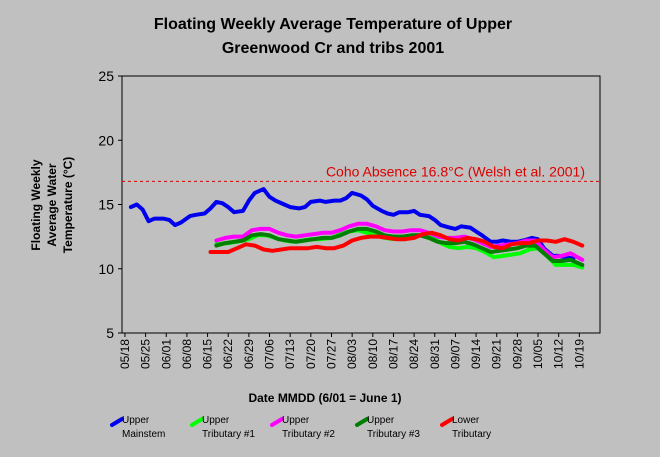 The width and height of the screenshot is (660, 457). I want to click on x-tick-label: 10/19, so click(579, 354).